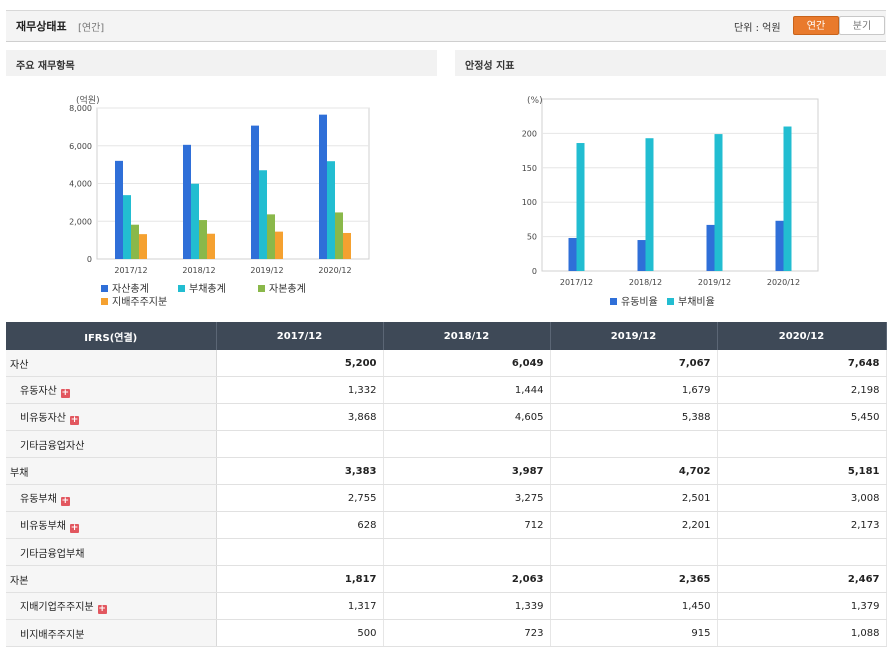 This screenshot has width=896, height=659. I want to click on value-cell: 1,444, so click(467, 390).